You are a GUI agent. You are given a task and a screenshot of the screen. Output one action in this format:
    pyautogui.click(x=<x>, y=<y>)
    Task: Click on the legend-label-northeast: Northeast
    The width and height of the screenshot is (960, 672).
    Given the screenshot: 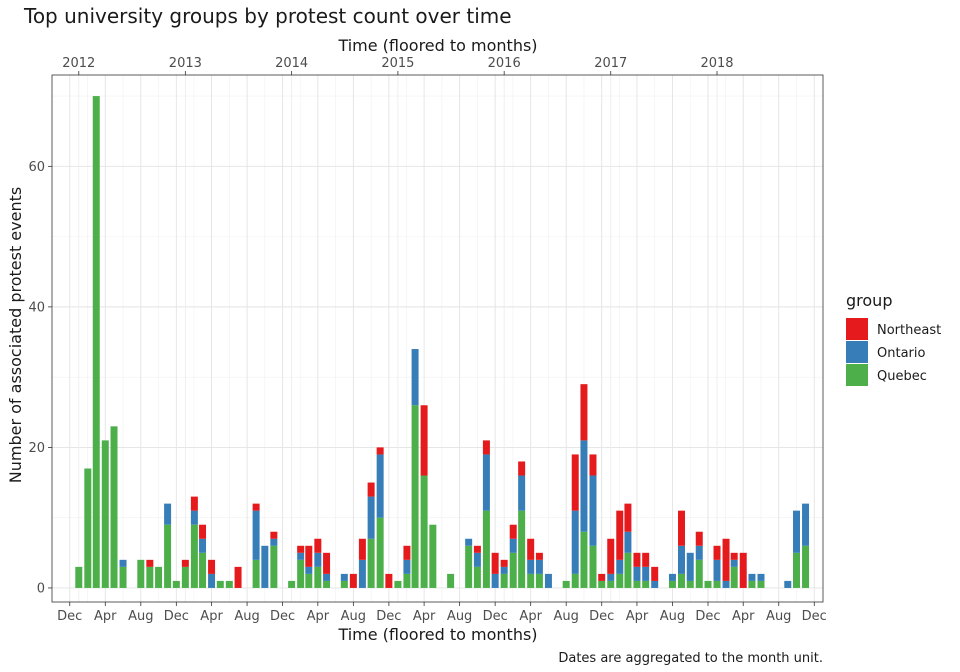 What is the action you would take?
    pyautogui.click(x=909, y=330)
    